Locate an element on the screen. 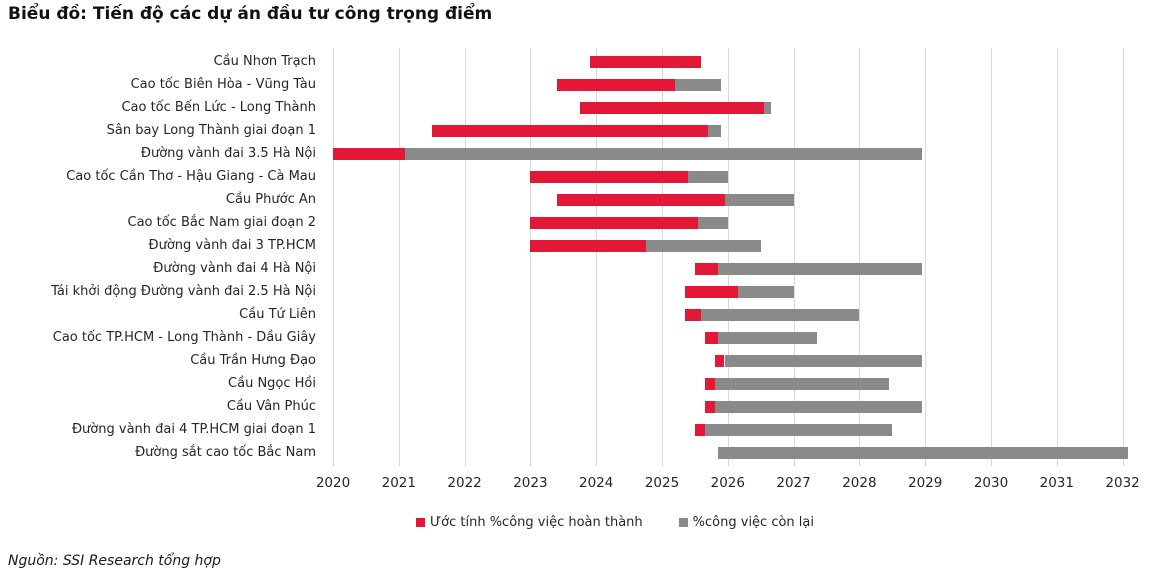 The width and height of the screenshot is (1158, 579). x-axis-tick-2020: 2020 is located at coordinates (333, 483).